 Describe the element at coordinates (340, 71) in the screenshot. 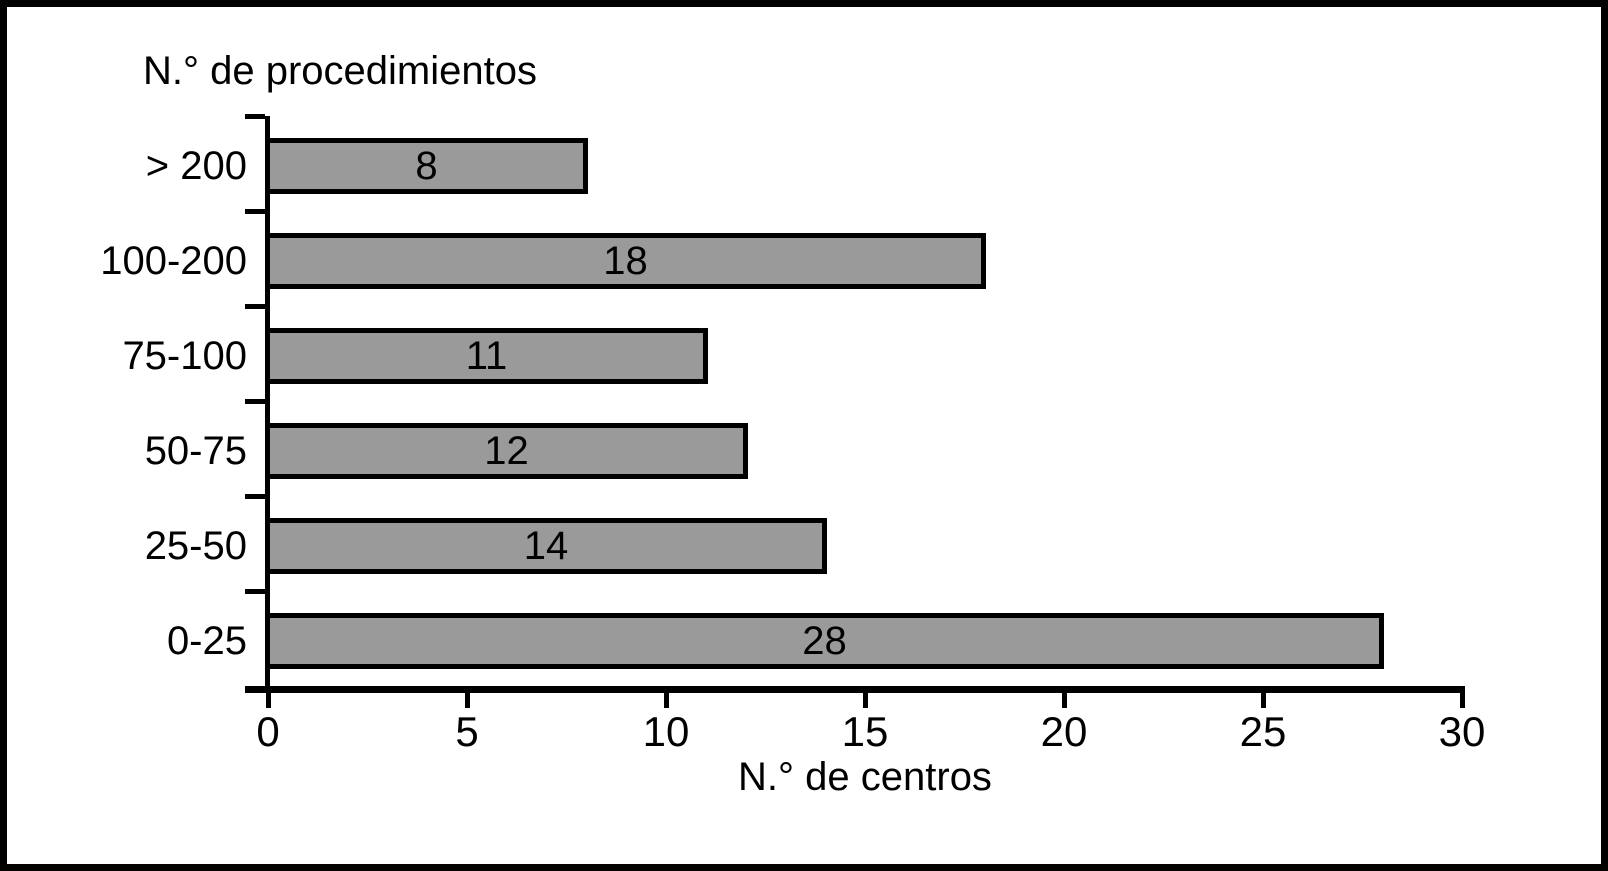

I see `chart-title: N.° de procedimientos` at that location.